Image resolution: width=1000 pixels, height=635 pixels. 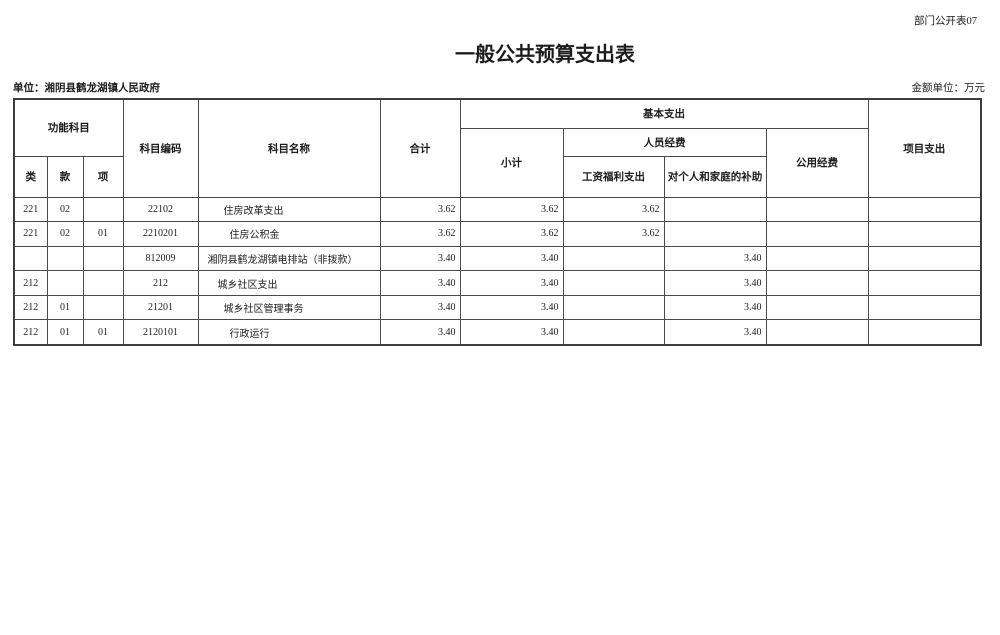 What do you see at coordinates (613, 176) in the screenshot?
I see `header-wage-welfare: 工资福利支出` at bounding box center [613, 176].